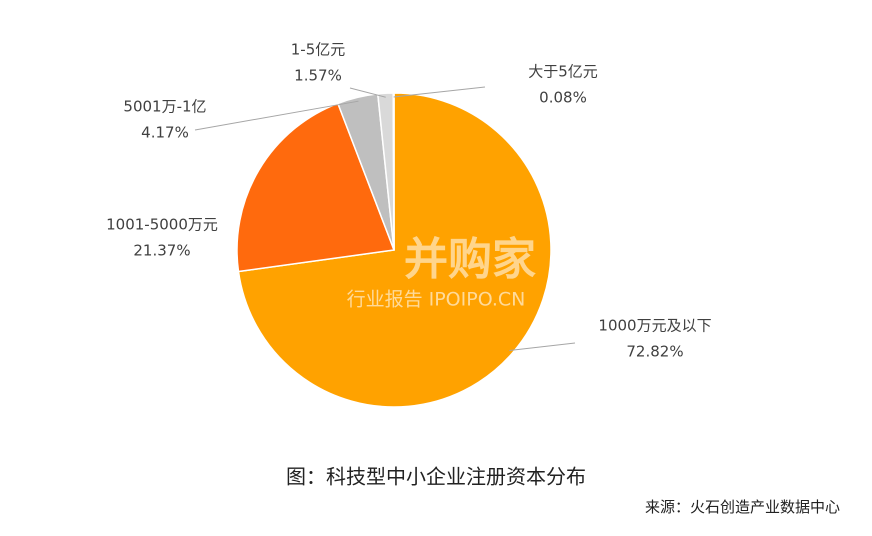 Image resolution: width=872 pixels, height=536 pixels. Describe the element at coordinates (164, 107) in the screenshot. I see `slice-label: 5001万-1亿` at that location.